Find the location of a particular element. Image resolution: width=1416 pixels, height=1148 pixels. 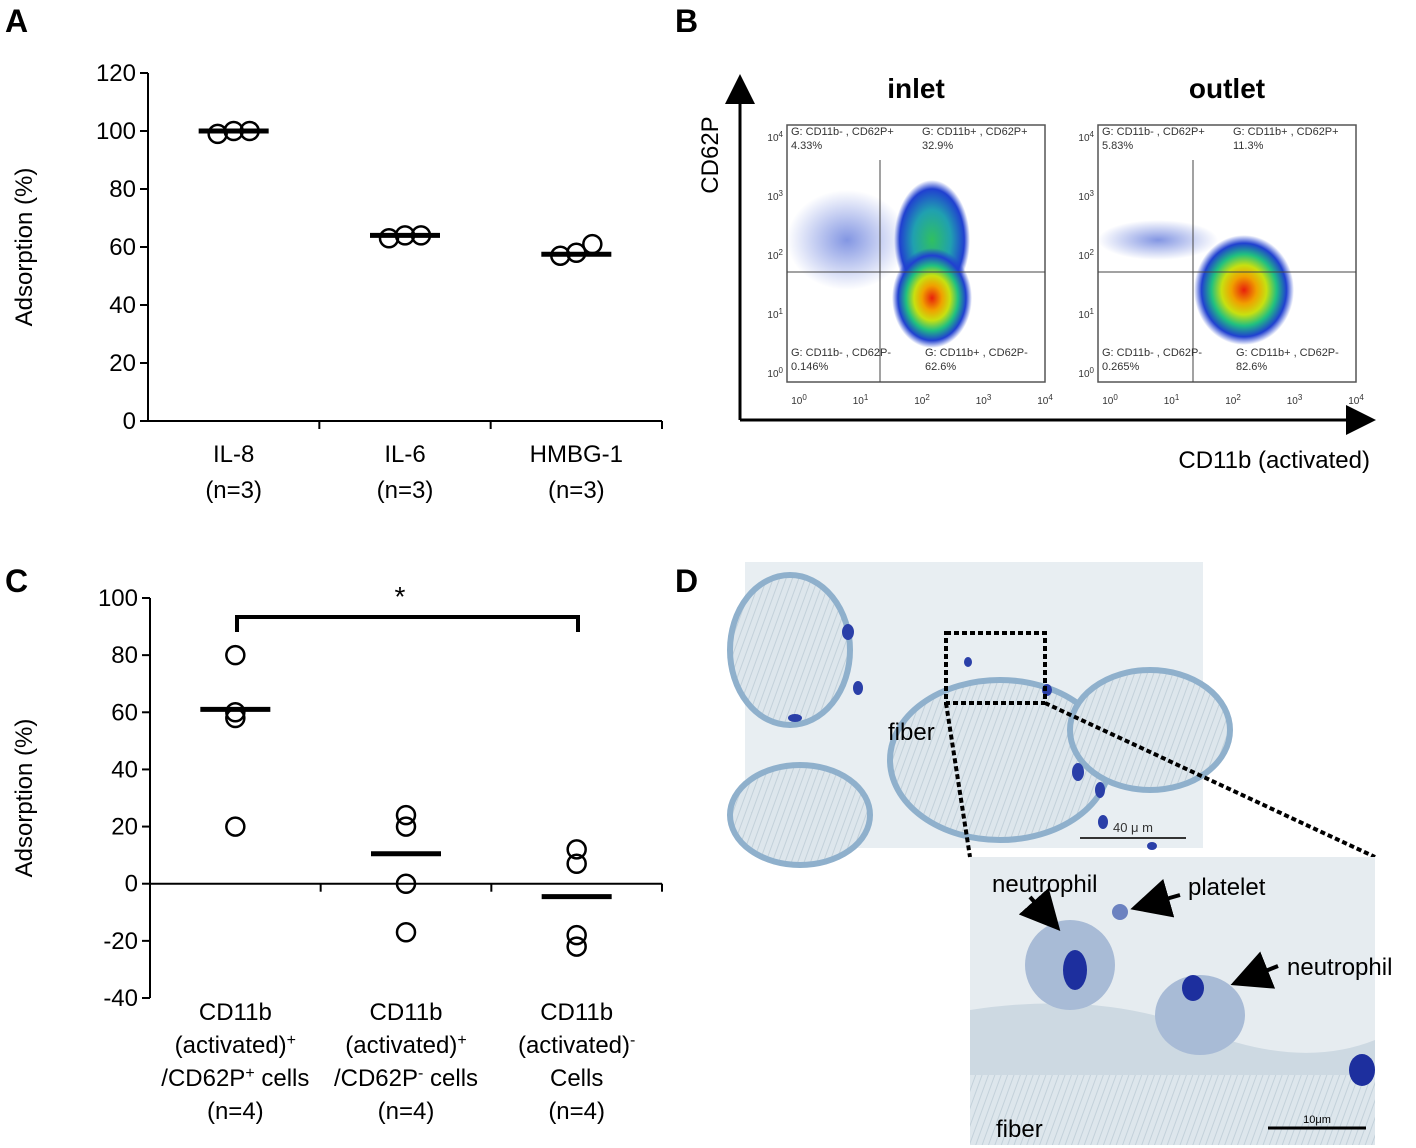

y-tick-label: 10² is located at coordinates (775, 255).